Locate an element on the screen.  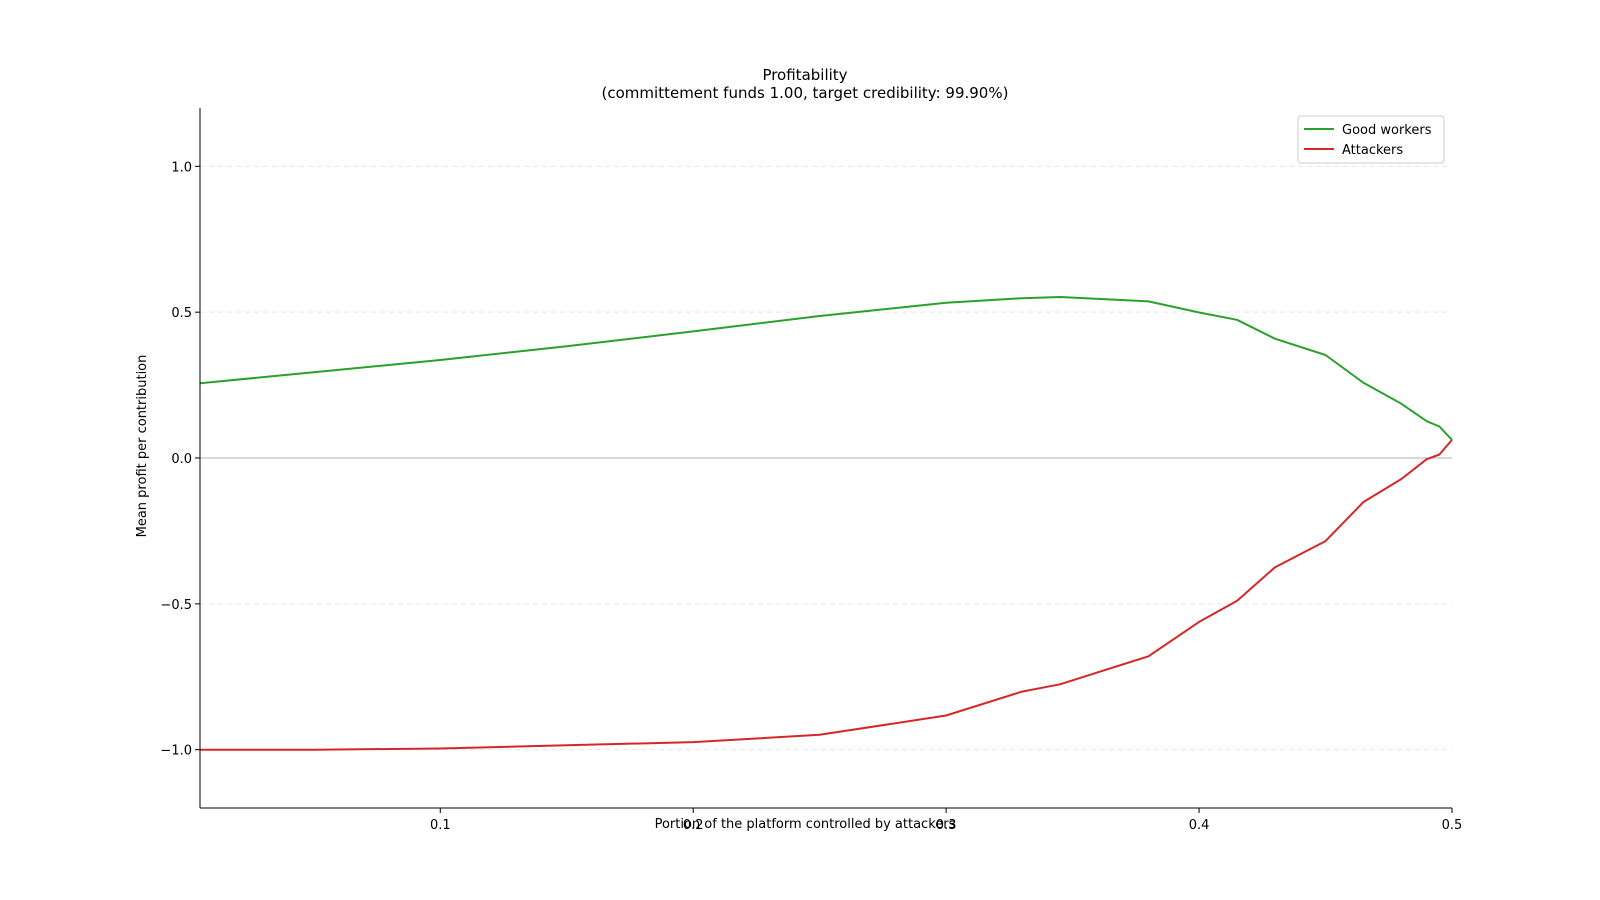
legend-label-good-workers: Good workers is located at coordinates (1387, 130).